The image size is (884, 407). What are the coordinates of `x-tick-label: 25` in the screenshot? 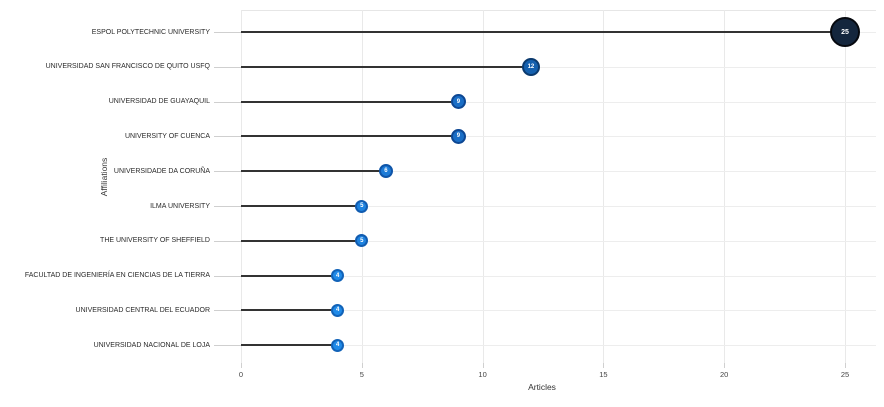 It's located at (845, 374).